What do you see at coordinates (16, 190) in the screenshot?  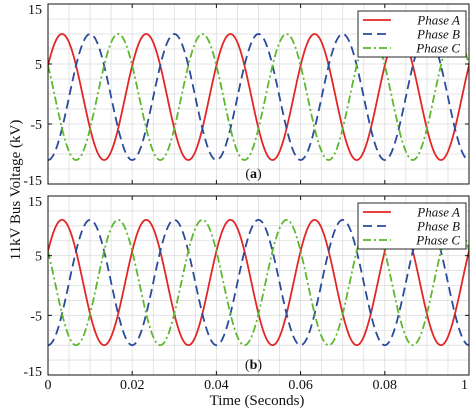 I see `y-axis-label: 11kV Bus Voltage (kV)` at bounding box center [16, 190].